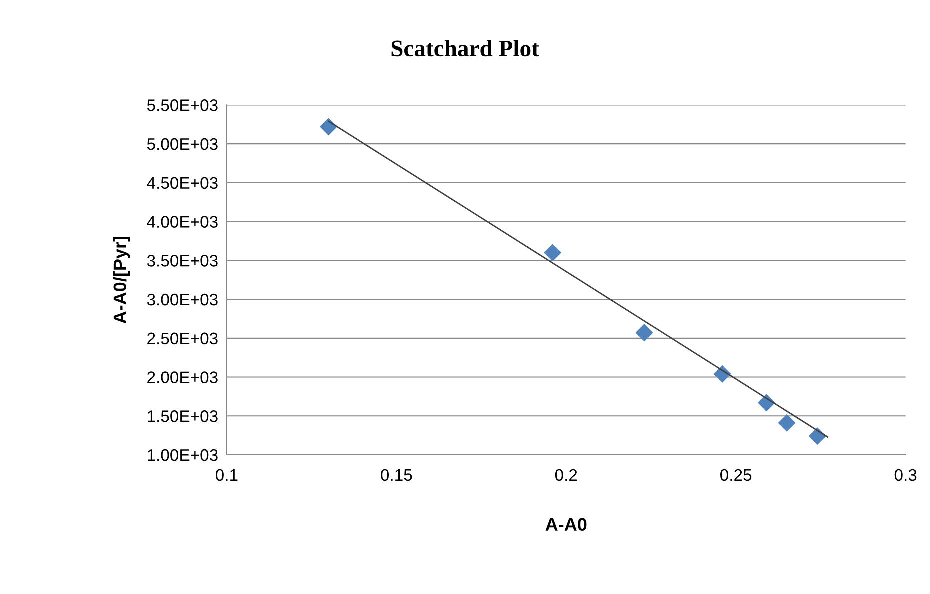 The width and height of the screenshot is (930, 594). Describe the element at coordinates (182, 144) in the screenshot. I see `y-tick-label: 5.00E+03` at that location.